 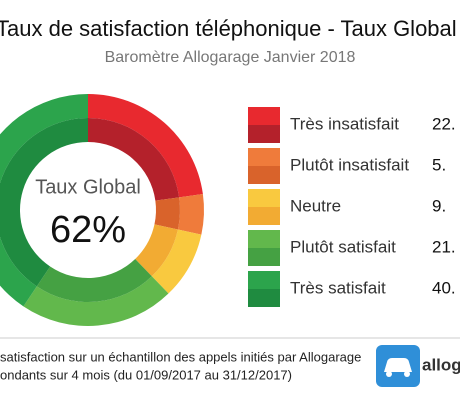 What do you see at coordinates (88, 230) in the screenshot?
I see `center-value: 62%` at bounding box center [88, 230].